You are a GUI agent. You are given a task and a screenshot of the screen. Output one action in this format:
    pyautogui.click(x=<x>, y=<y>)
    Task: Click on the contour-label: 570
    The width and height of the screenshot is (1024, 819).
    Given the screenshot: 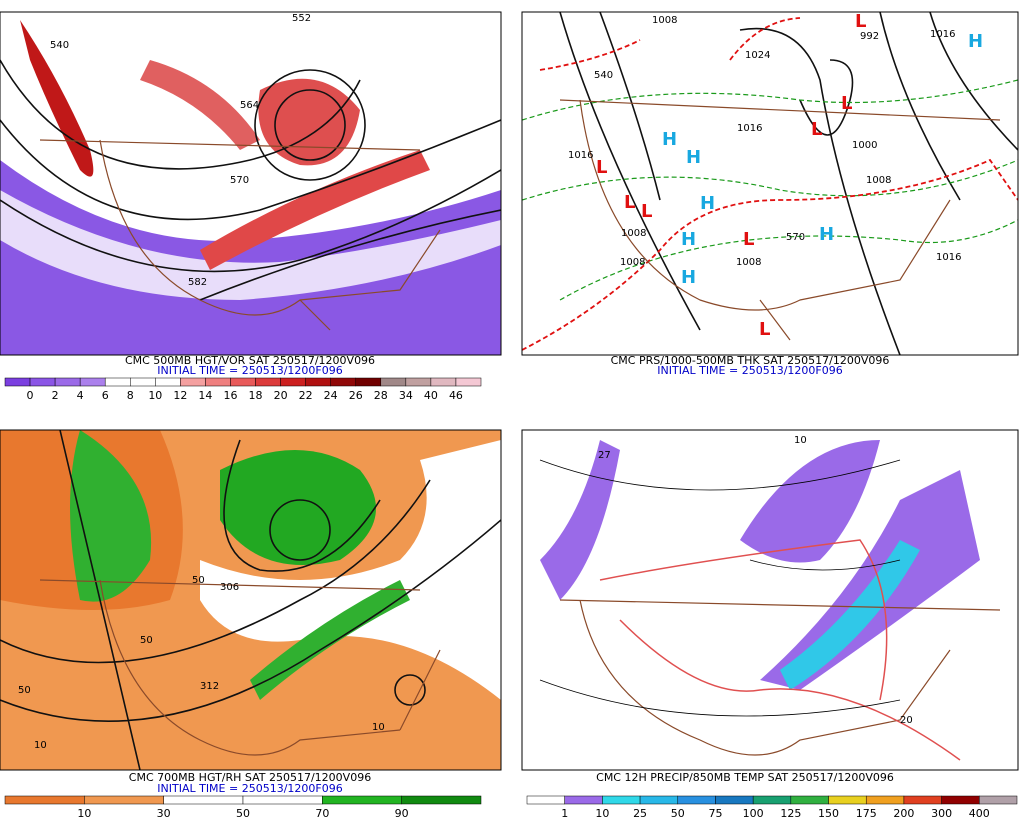 What is the action you would take?
    pyautogui.click(x=239, y=180)
    